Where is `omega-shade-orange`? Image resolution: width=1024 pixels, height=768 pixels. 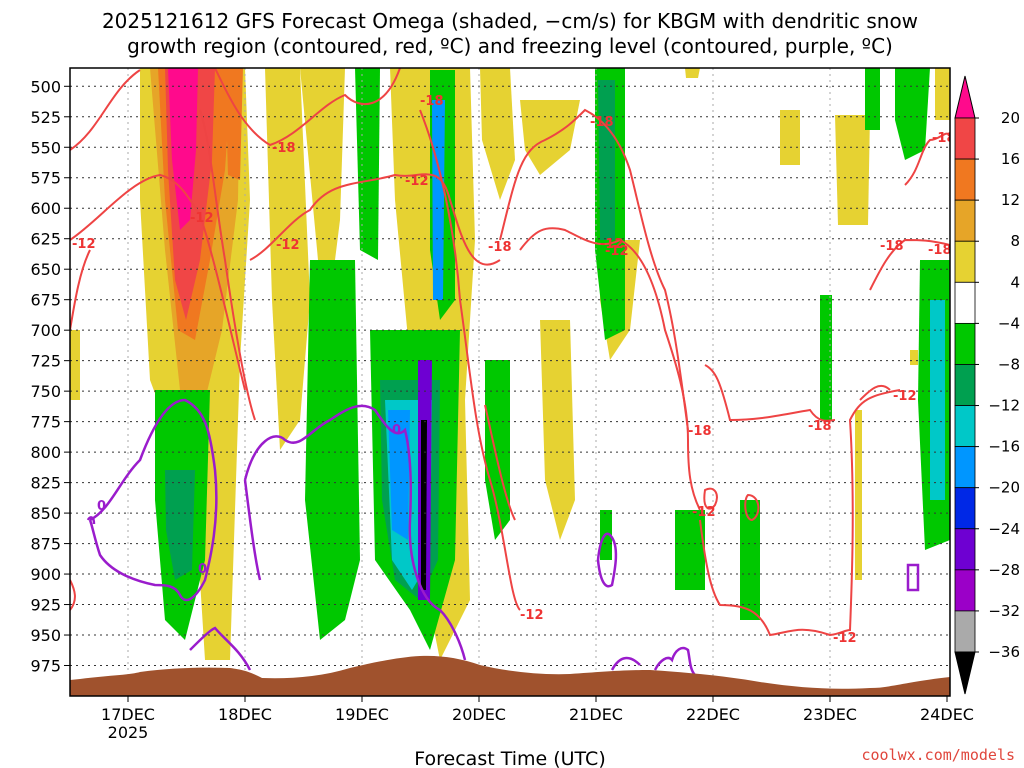
omega-shade-orange is located at coordinates (234, 124).